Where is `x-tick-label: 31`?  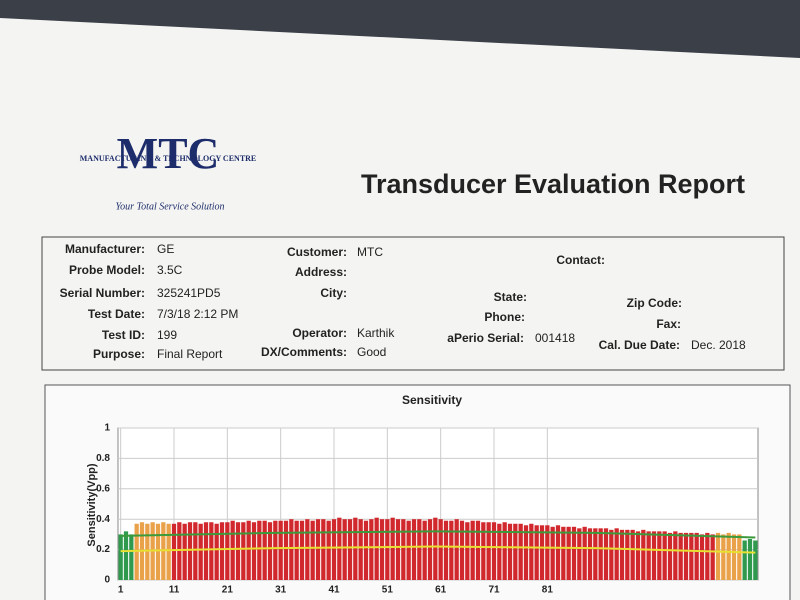 x-tick-label: 31 is located at coordinates (281, 590).